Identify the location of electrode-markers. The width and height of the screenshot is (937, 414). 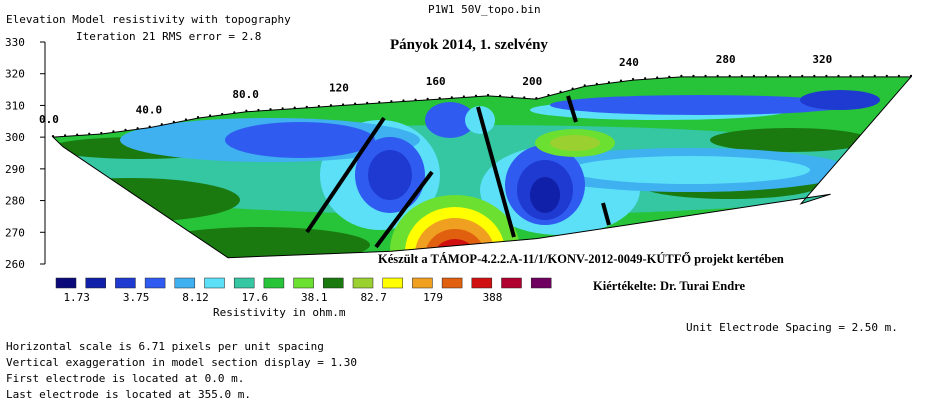
(482, 106).